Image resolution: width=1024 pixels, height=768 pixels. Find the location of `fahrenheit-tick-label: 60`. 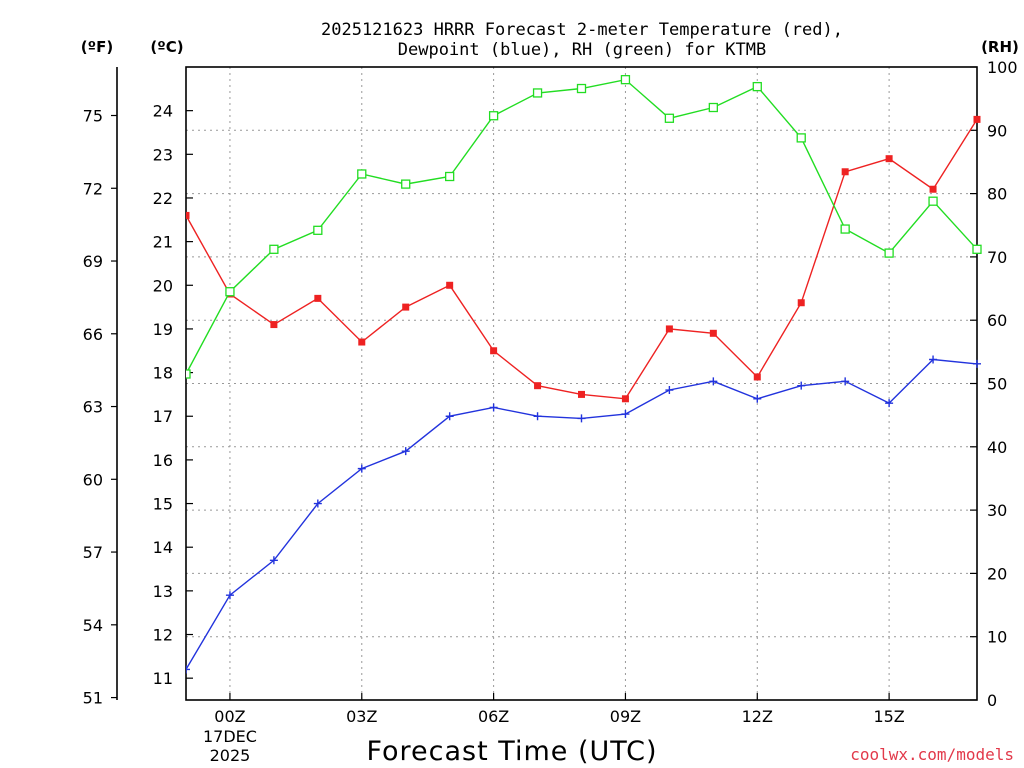

fahrenheit-tick-label: 60 is located at coordinates (93, 479).